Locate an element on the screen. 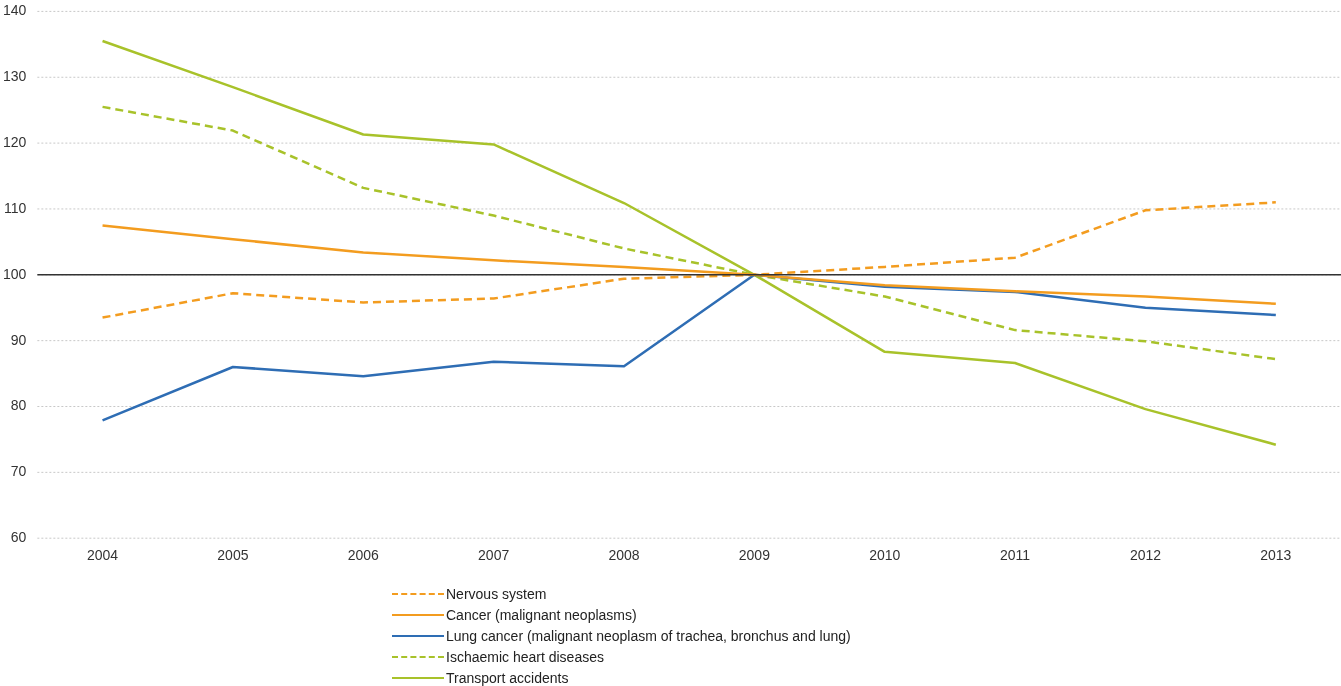  y-tick-label: 120 is located at coordinates (15, 141).